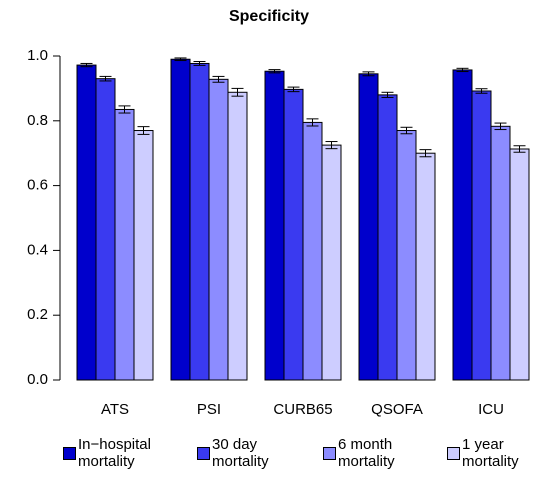 This screenshot has height=479, width=538. Describe the element at coordinates (490, 453) in the screenshot. I see `legend-label: 1 year mortality` at that location.